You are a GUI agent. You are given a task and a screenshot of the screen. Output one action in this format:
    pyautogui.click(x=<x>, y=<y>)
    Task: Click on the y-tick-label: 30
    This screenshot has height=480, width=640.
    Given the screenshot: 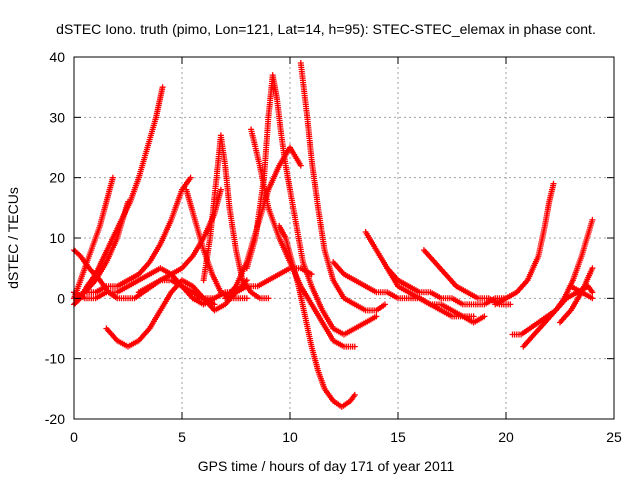 What is the action you would take?
    pyautogui.click(x=57, y=117)
    